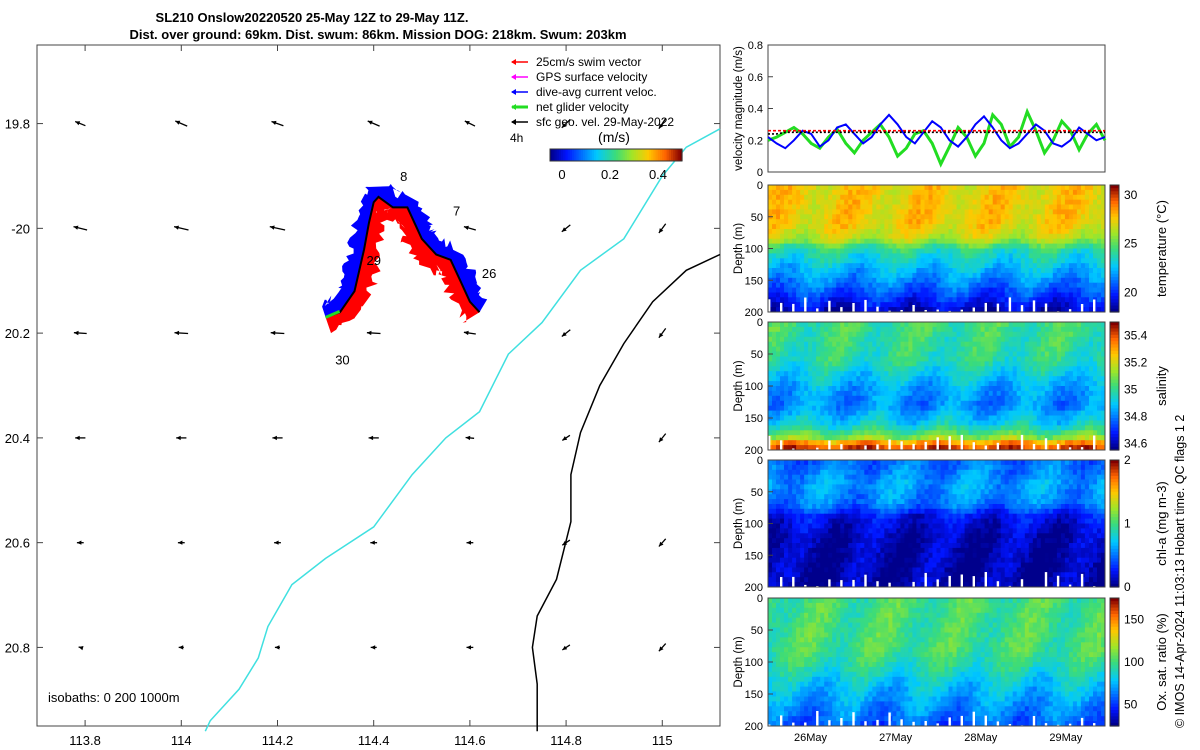  Describe the element at coordinates (781, 445) in the screenshot. I see `data-gap` at that location.